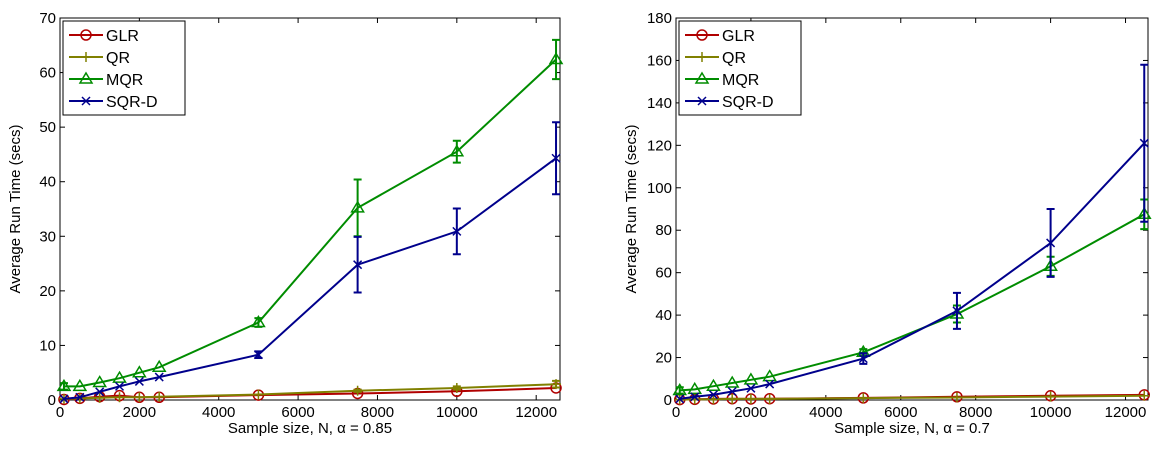 This screenshot has height=449, width=1158. What do you see at coordinates (912, 428) in the screenshot?
I see `x-axis-label: Sample size, N, α = 0.7` at bounding box center [912, 428].